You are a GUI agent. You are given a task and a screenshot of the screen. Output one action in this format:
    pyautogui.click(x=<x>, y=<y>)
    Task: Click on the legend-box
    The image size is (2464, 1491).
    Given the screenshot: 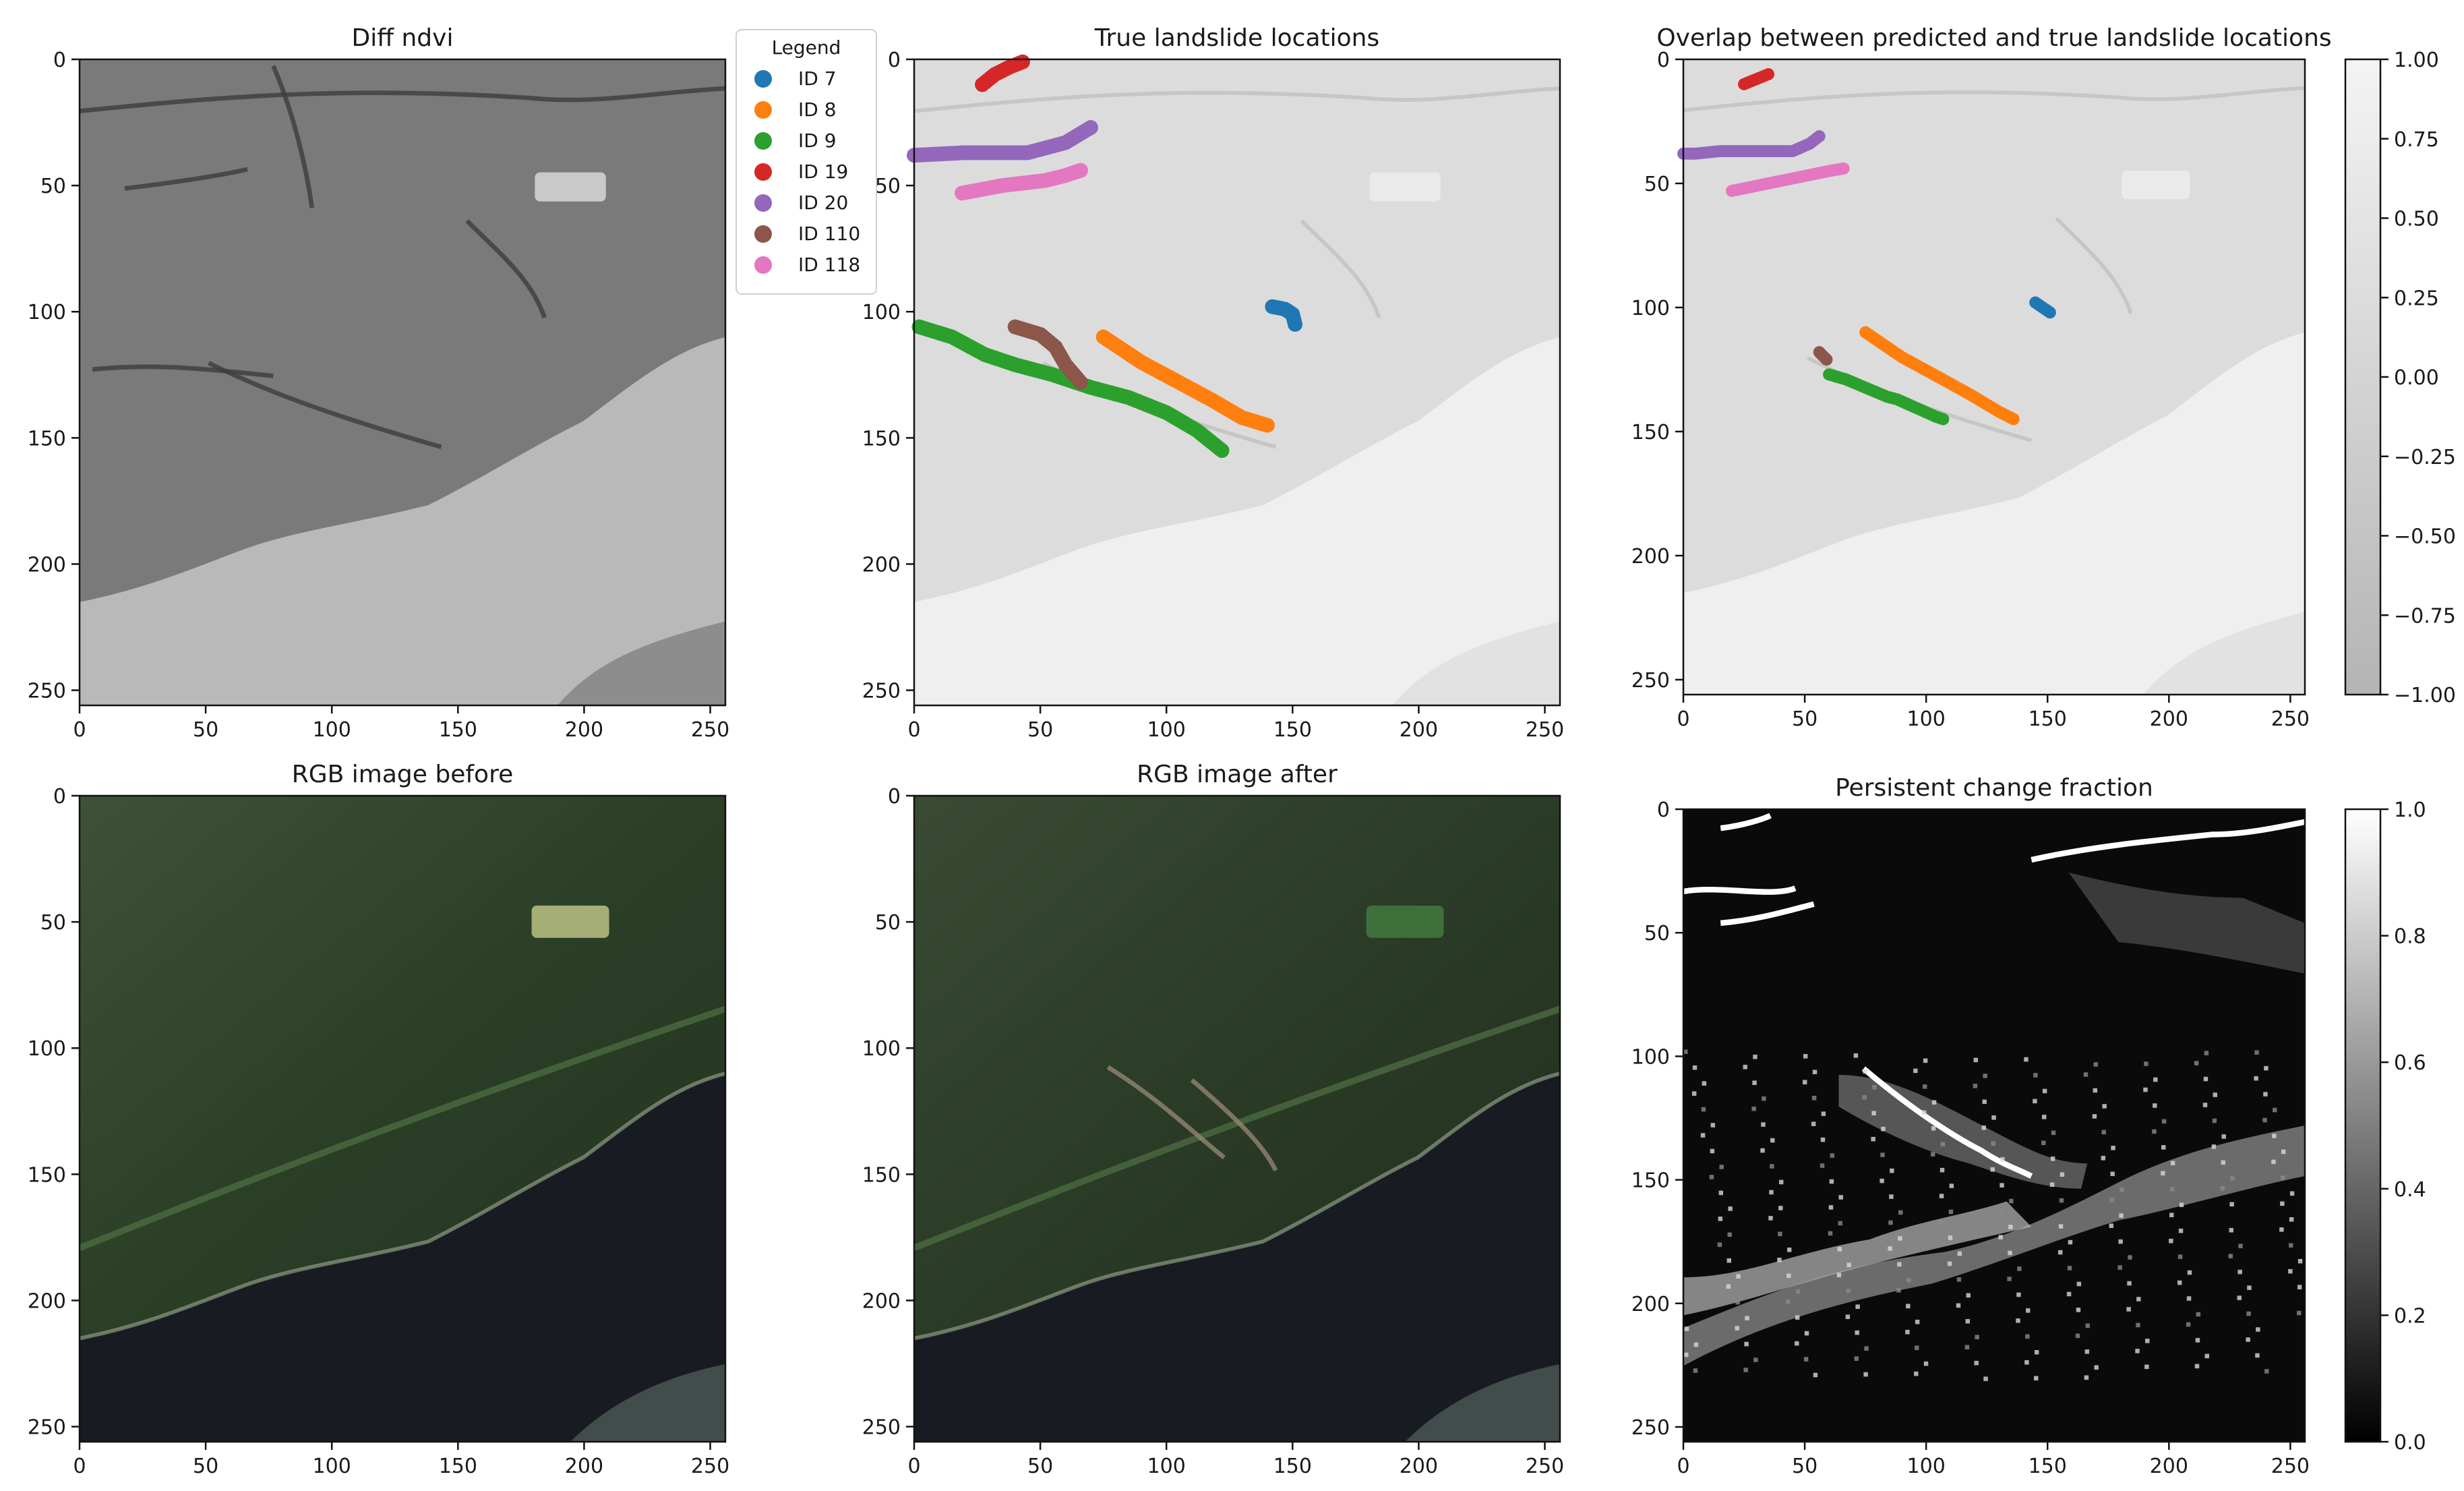 What is the action you would take?
    pyautogui.click(x=806, y=162)
    